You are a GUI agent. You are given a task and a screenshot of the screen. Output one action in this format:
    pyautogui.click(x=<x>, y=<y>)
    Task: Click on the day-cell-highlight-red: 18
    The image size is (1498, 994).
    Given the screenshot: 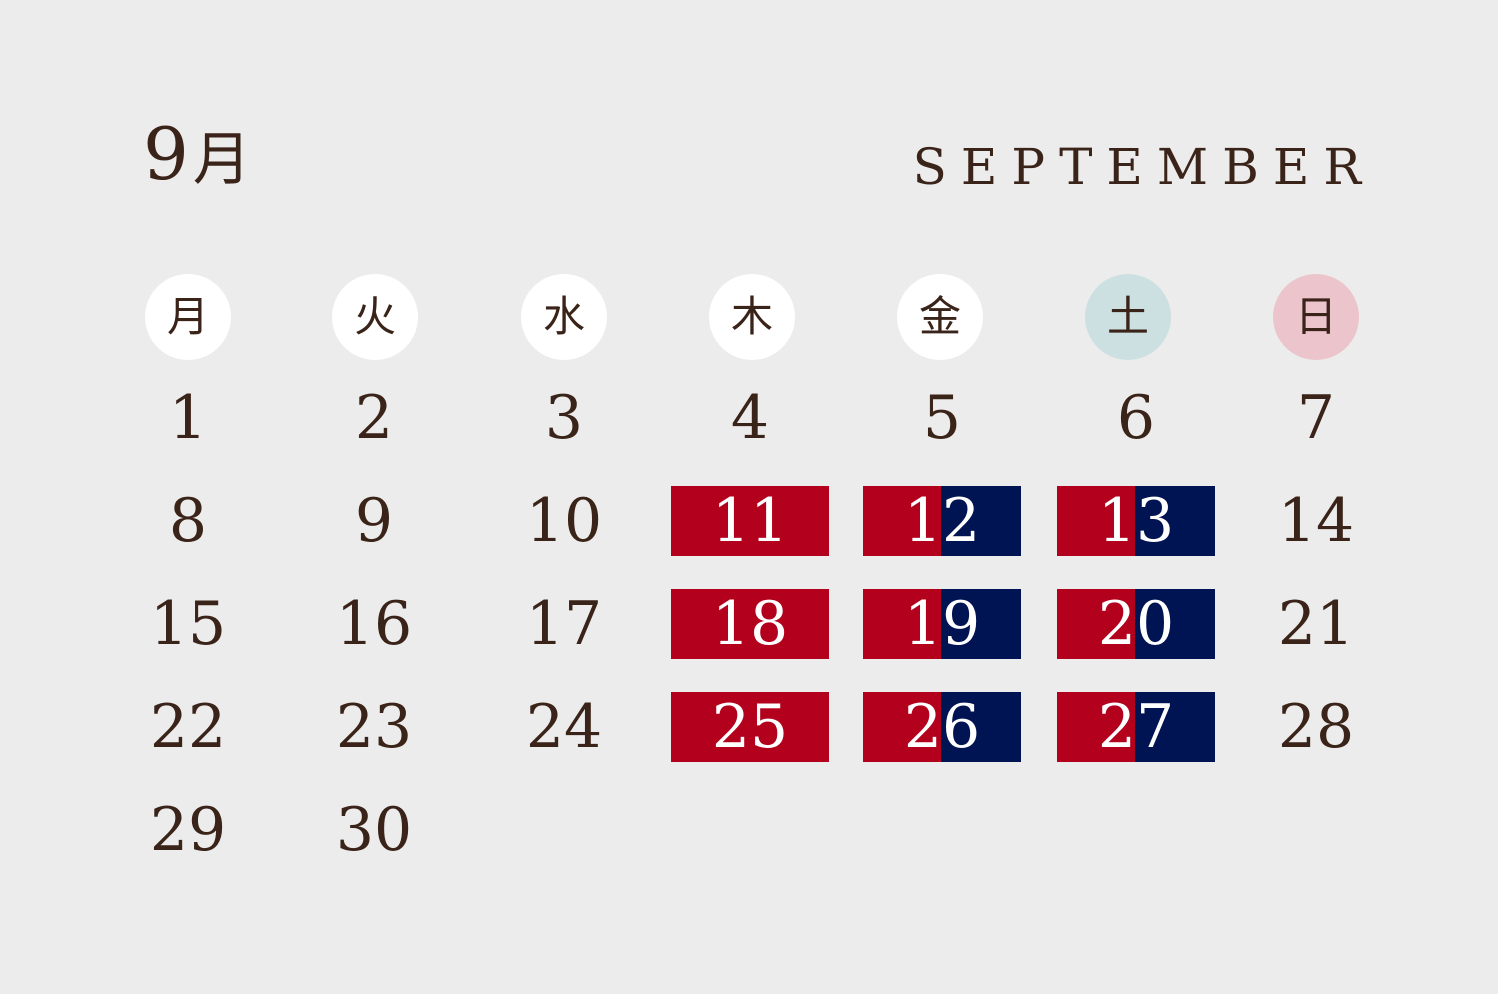 What is the action you would take?
    pyautogui.click(x=750, y=624)
    